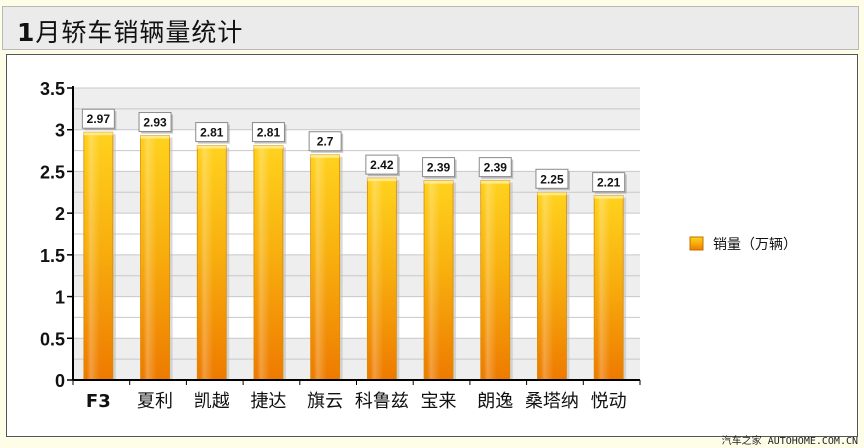  What do you see at coordinates (98, 401) in the screenshot?
I see `x-tick-label: F3` at bounding box center [98, 401].